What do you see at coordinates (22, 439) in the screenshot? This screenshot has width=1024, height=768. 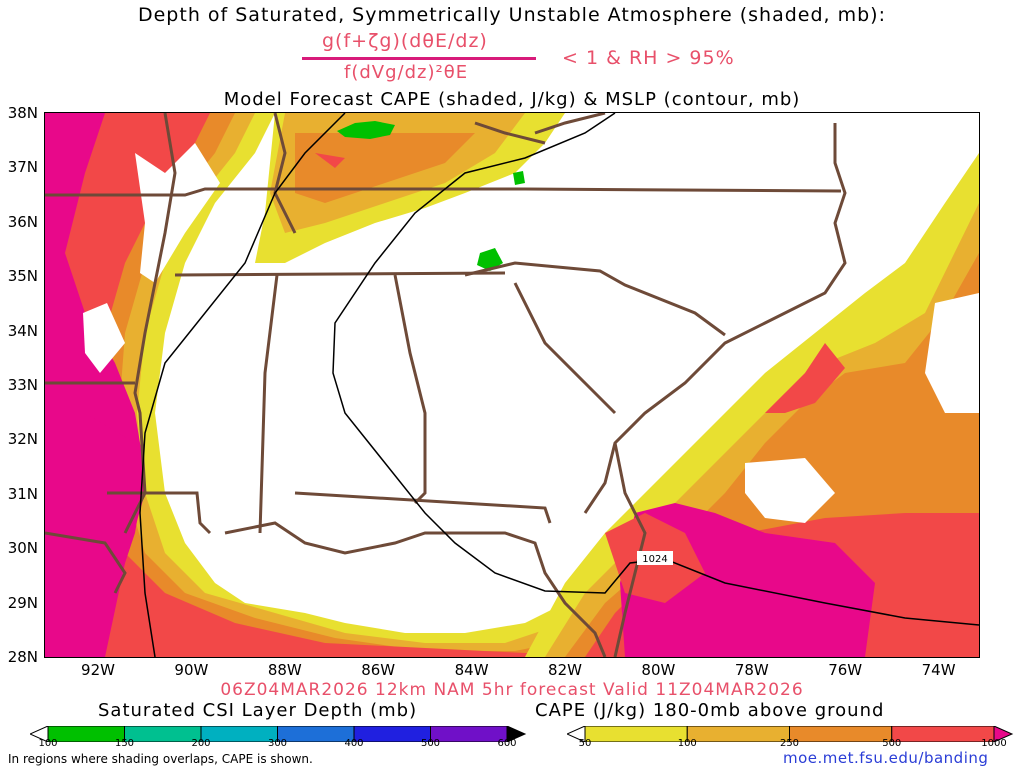 I see `latitude-tick-label: 32N` at bounding box center [22, 439].